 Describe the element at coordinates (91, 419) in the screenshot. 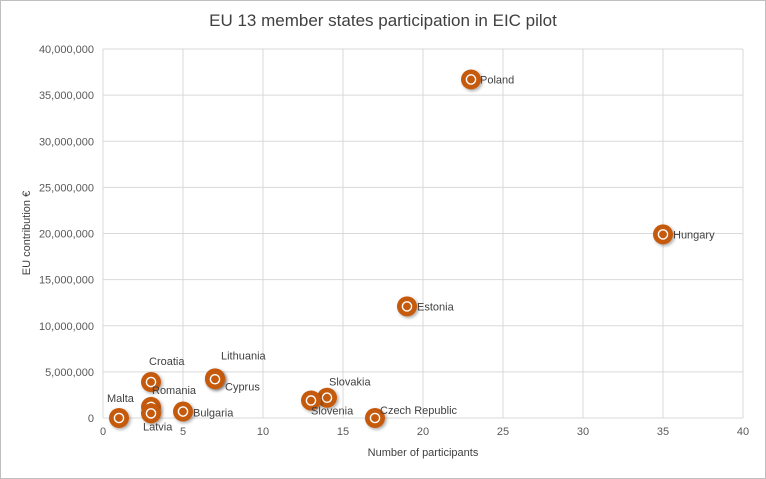

I see `y-tick-label: 0` at that location.